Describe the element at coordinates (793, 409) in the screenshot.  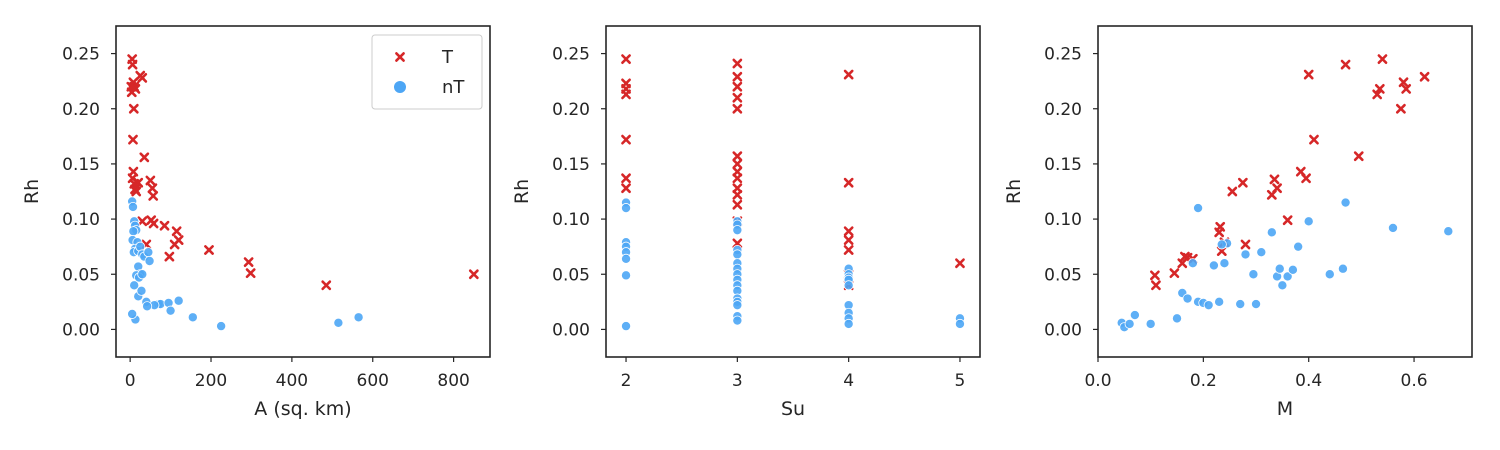
I see `x-axis-label: Su` at that location.